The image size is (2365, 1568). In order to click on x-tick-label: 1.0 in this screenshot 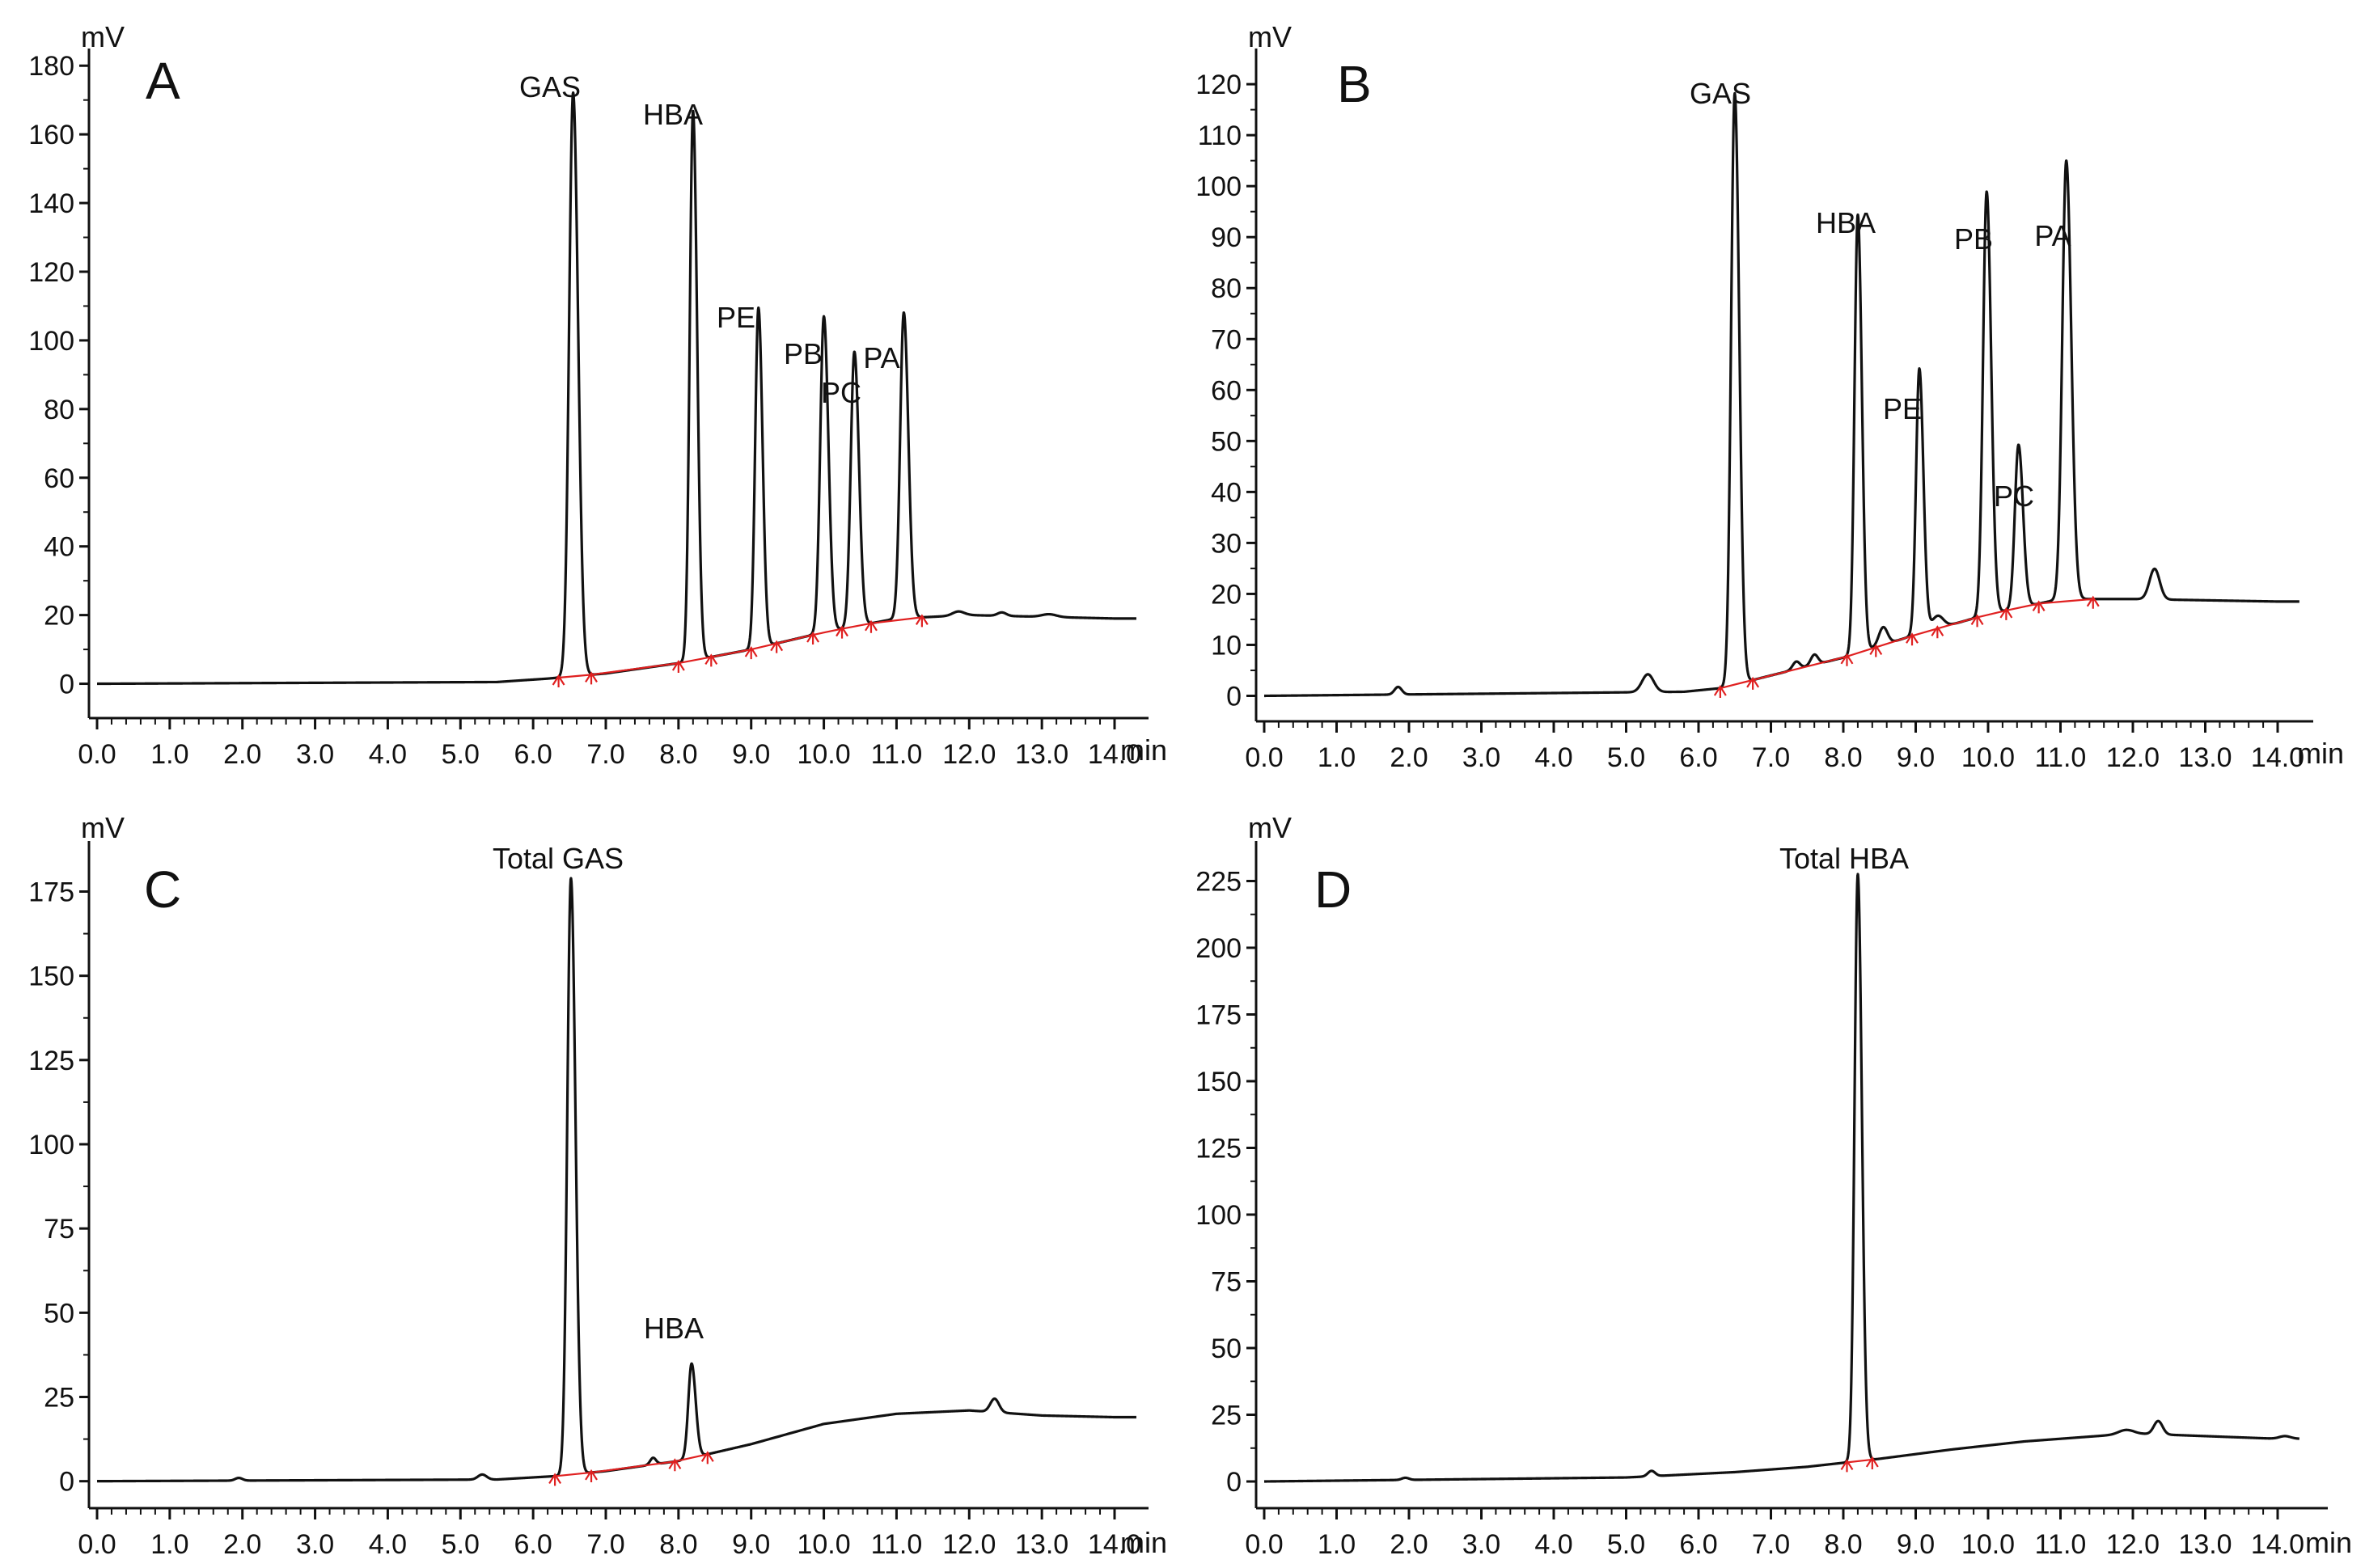, I will do `click(169, 1544)`.